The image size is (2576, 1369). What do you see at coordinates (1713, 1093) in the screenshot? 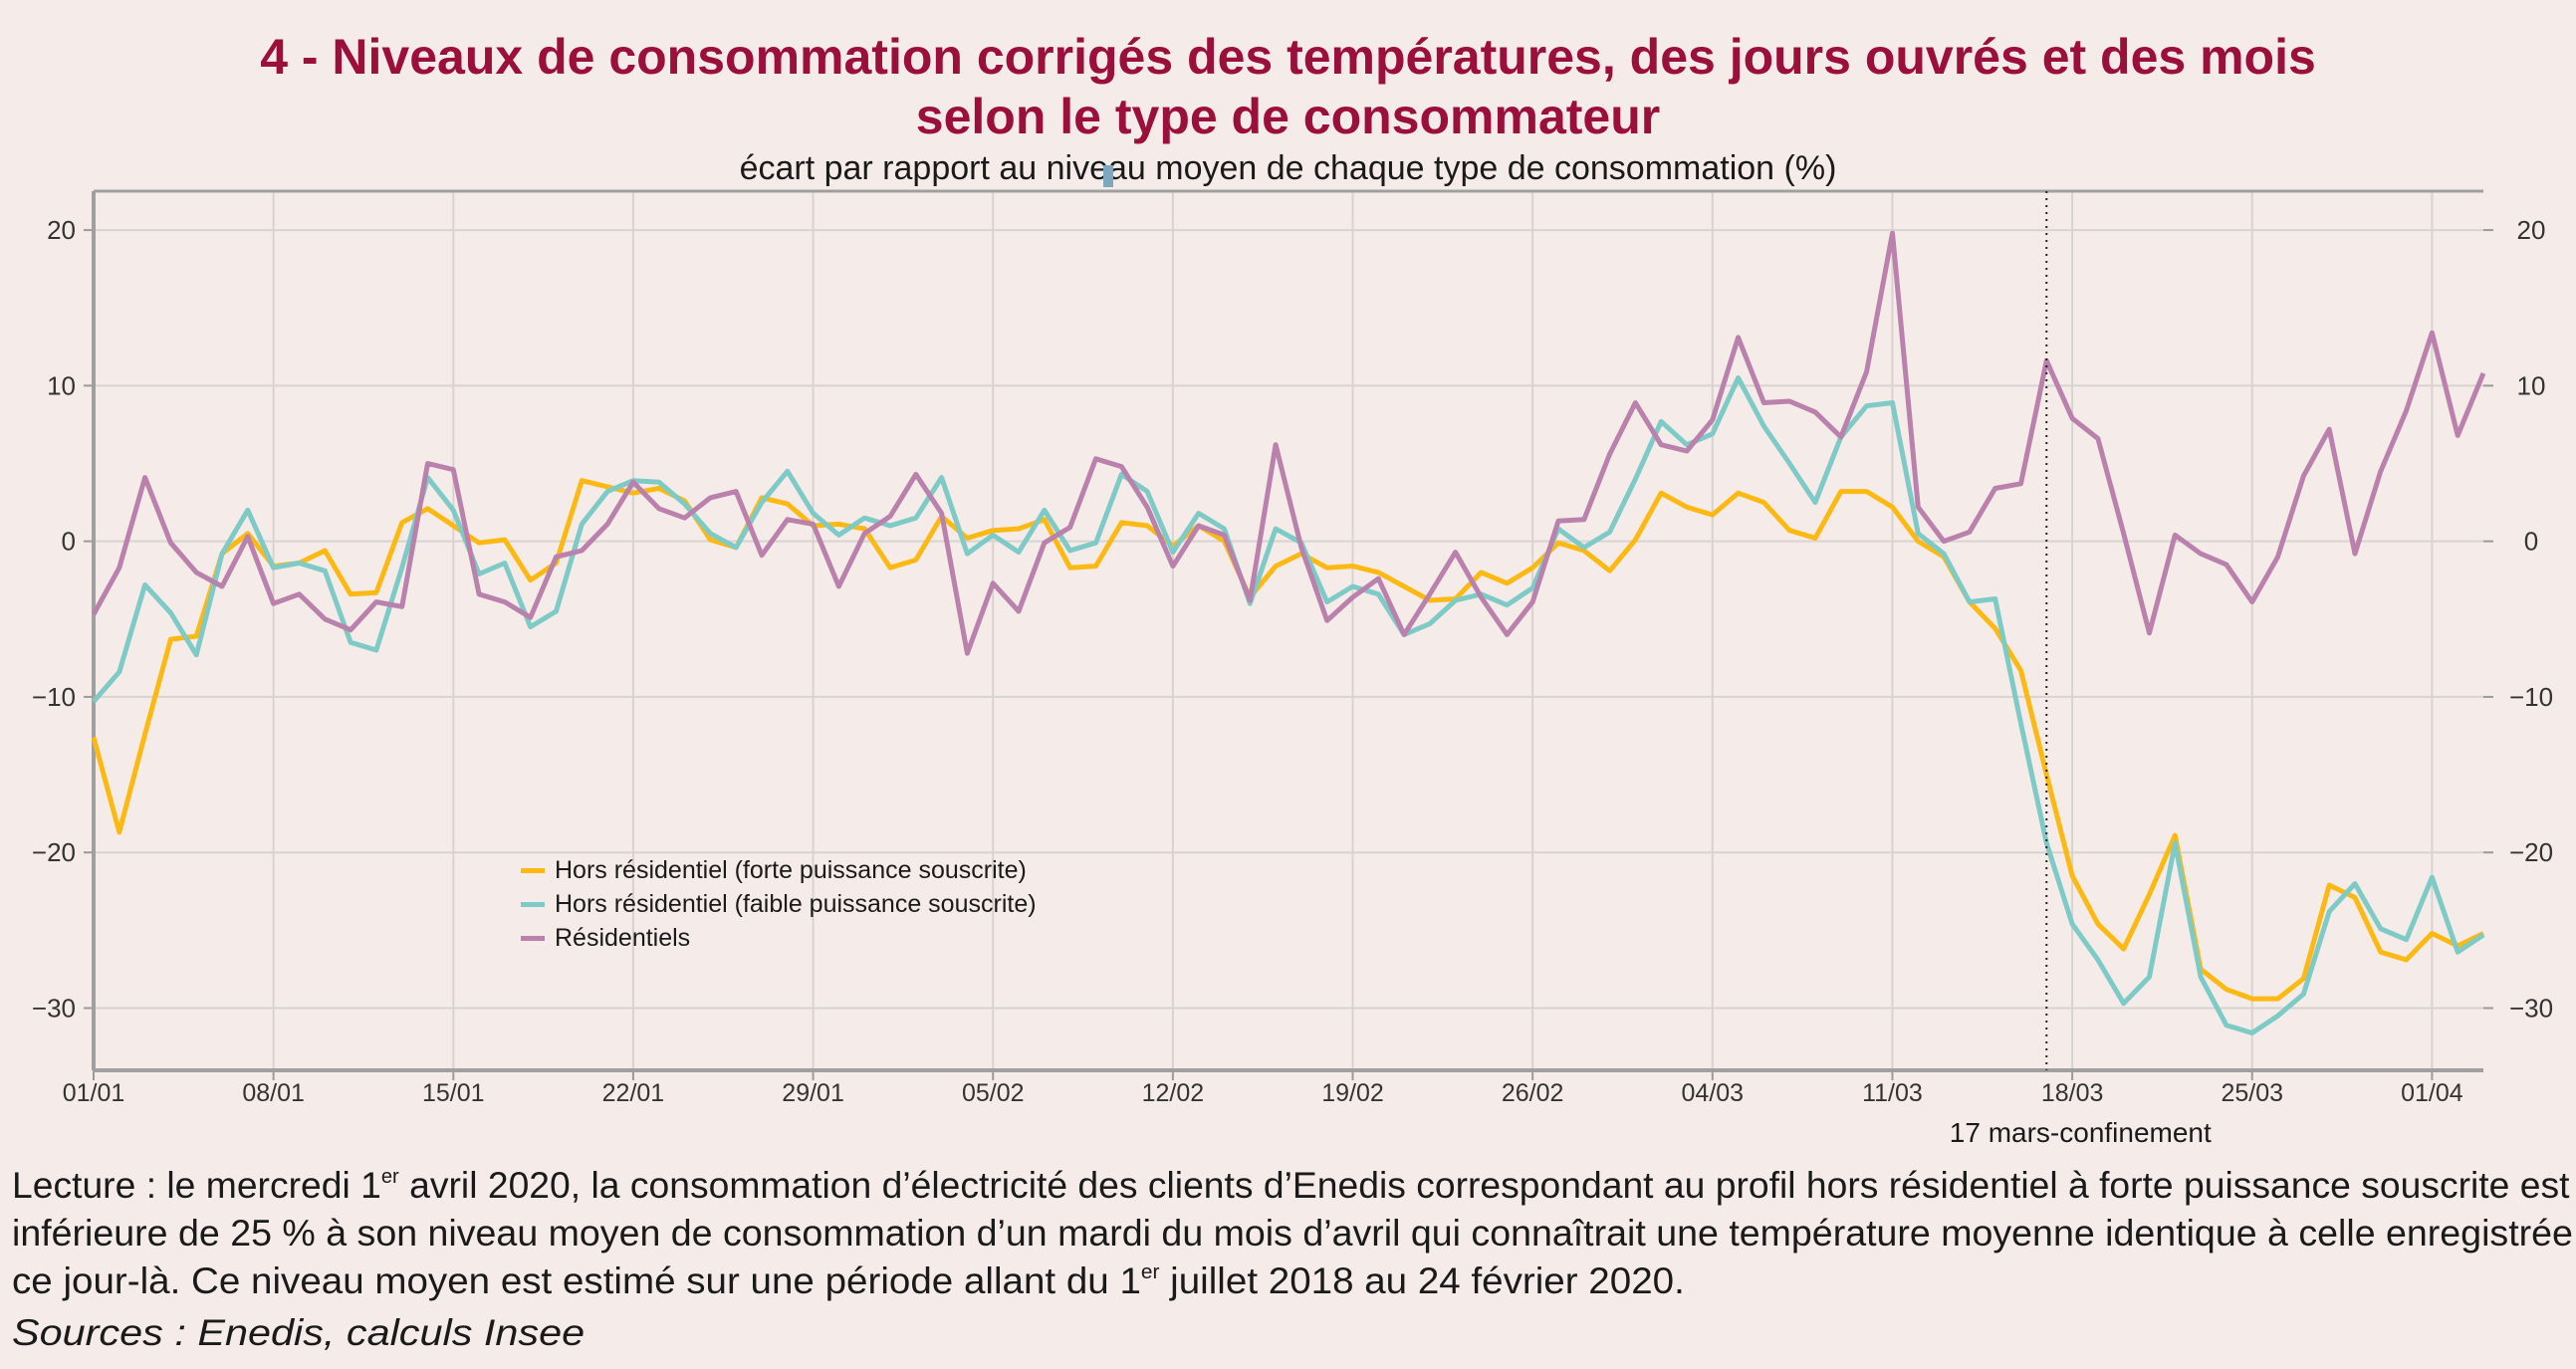
I see `x-tick-label: 04/03` at bounding box center [1713, 1093].